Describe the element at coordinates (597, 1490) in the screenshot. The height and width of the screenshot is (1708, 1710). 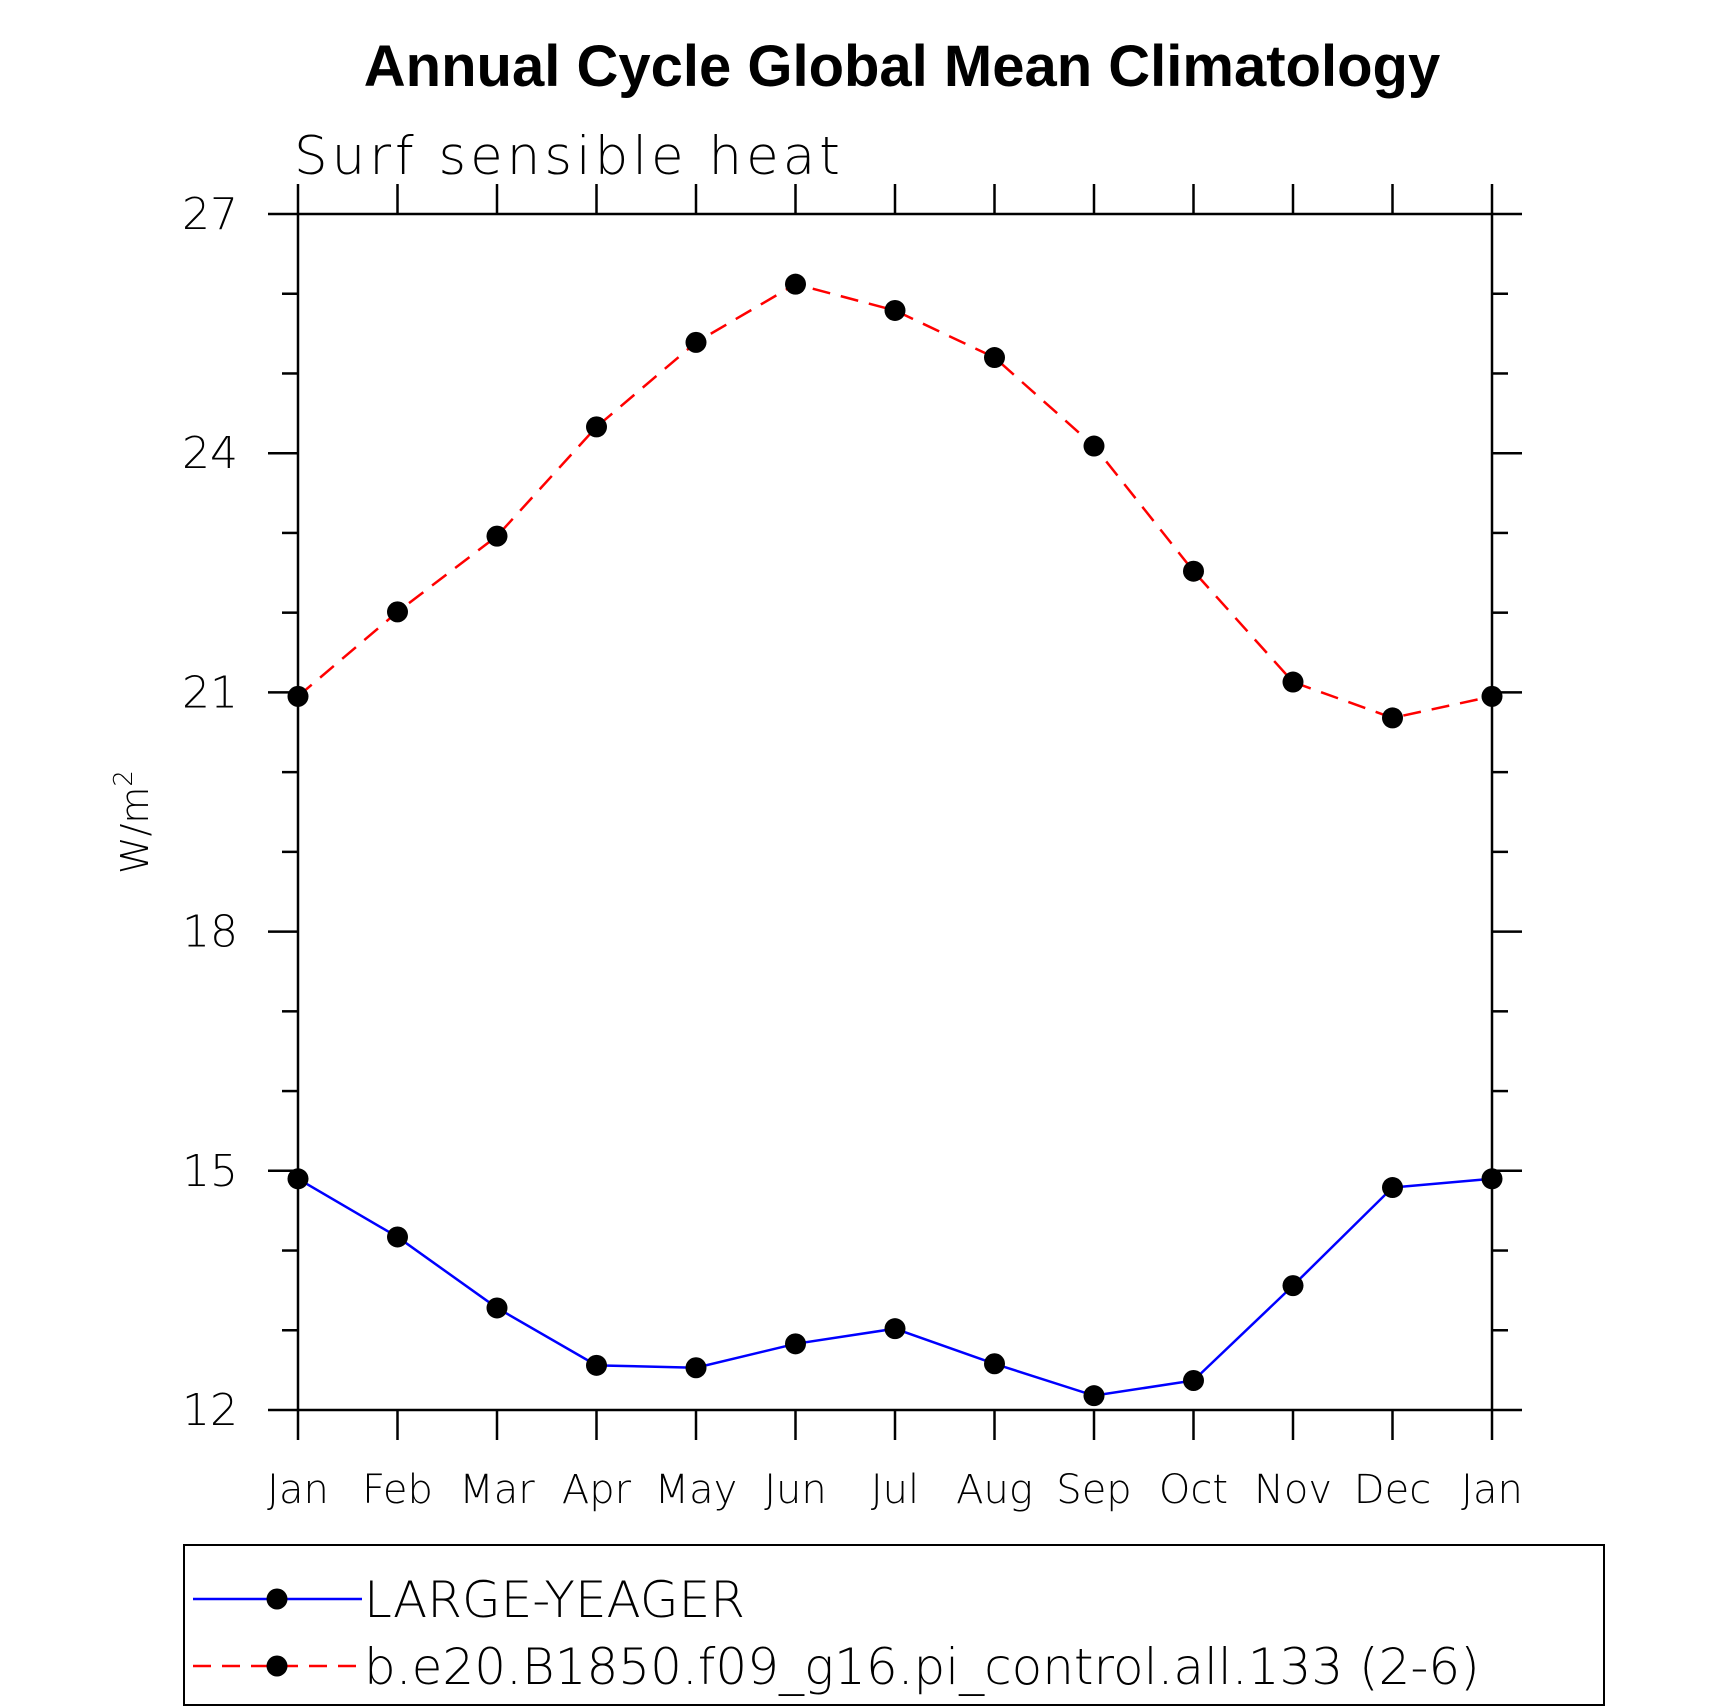
I see `x-tick-label: Apr` at that location.